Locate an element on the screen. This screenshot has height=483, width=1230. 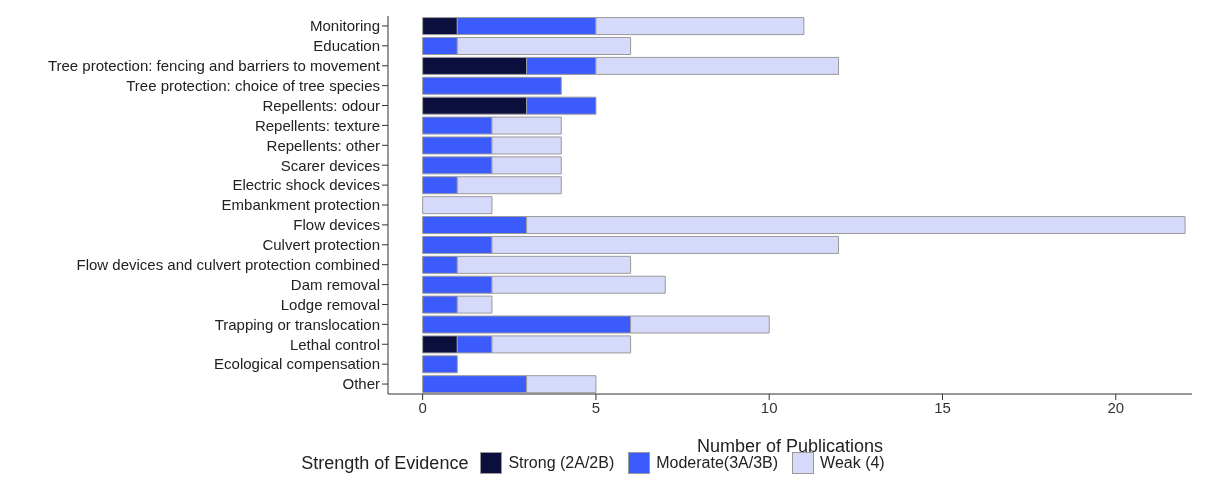
x-axis-title: Number of Publications is located at coordinates (790, 446).